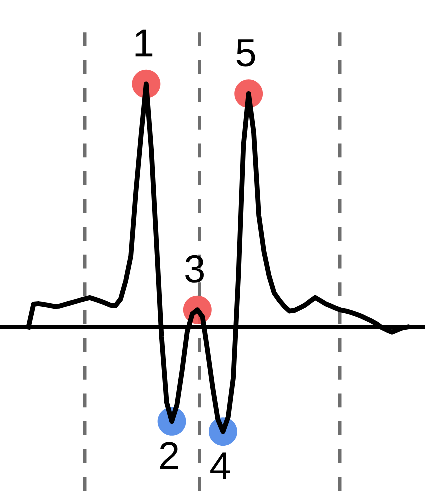  What do you see at coordinates (220, 466) in the screenshot?
I see `annotation: 4` at bounding box center [220, 466].